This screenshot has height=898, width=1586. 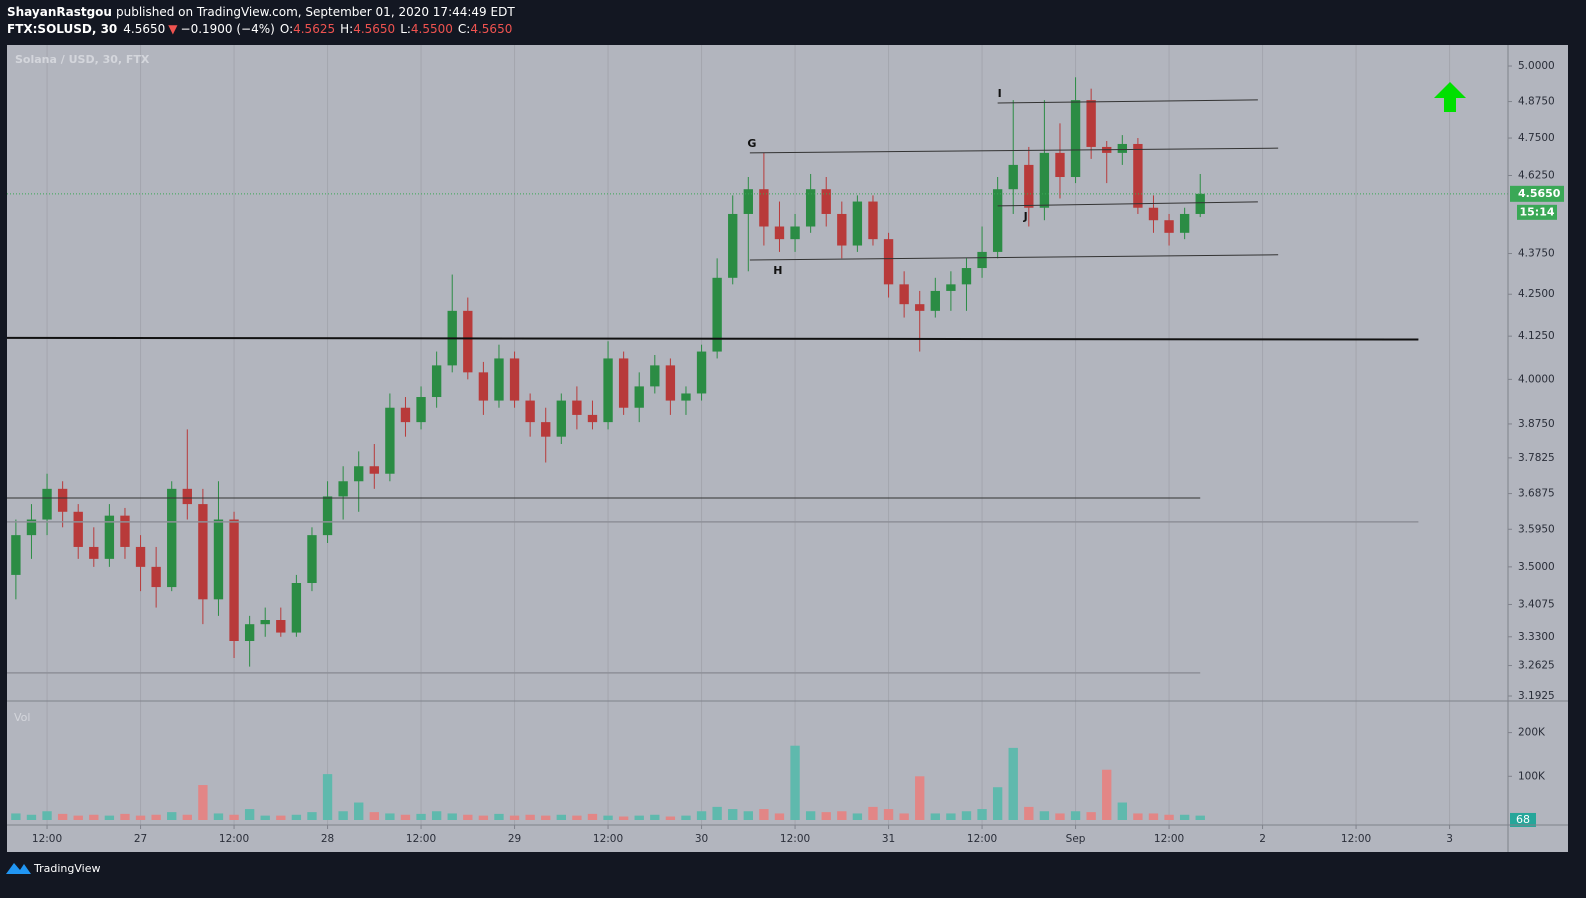 What do you see at coordinates (173, 29) in the screenshot?
I see `arrow: ▼` at bounding box center [173, 29].